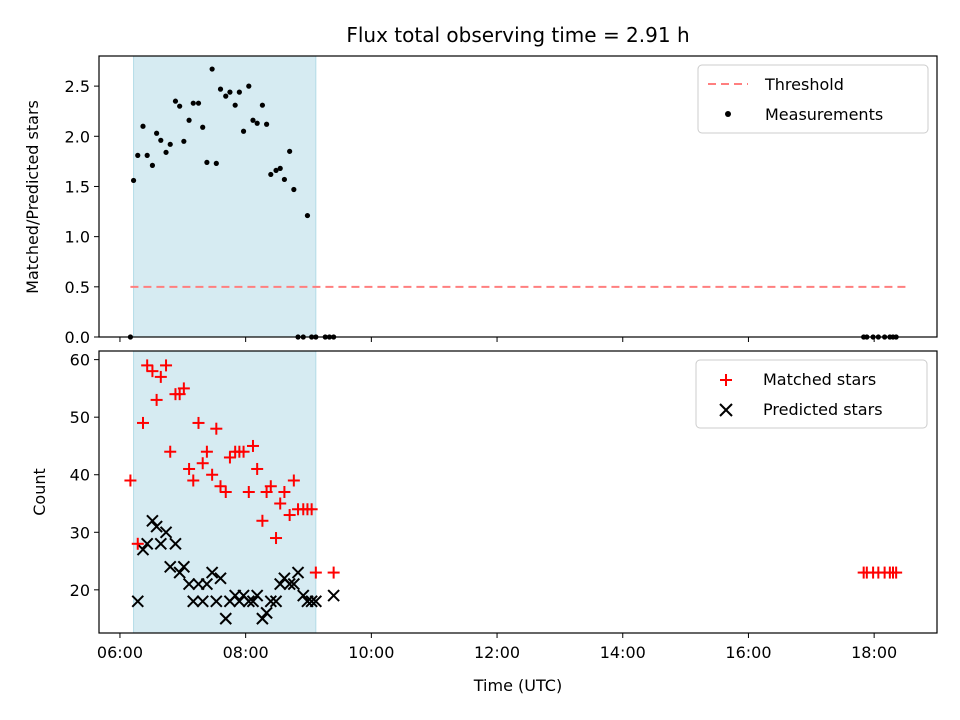  Describe the element at coordinates (874, 652) in the screenshot. I see `x-tick-label: 18:00` at that location.